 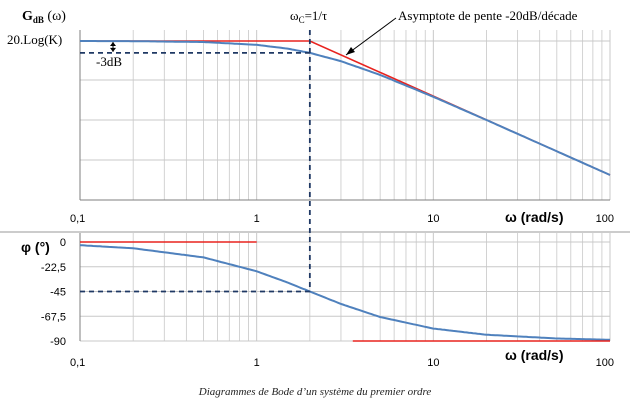 What do you see at coordinates (44, 17) in the screenshot?
I see `gain-ylabel: GdB (ω)` at bounding box center [44, 17].